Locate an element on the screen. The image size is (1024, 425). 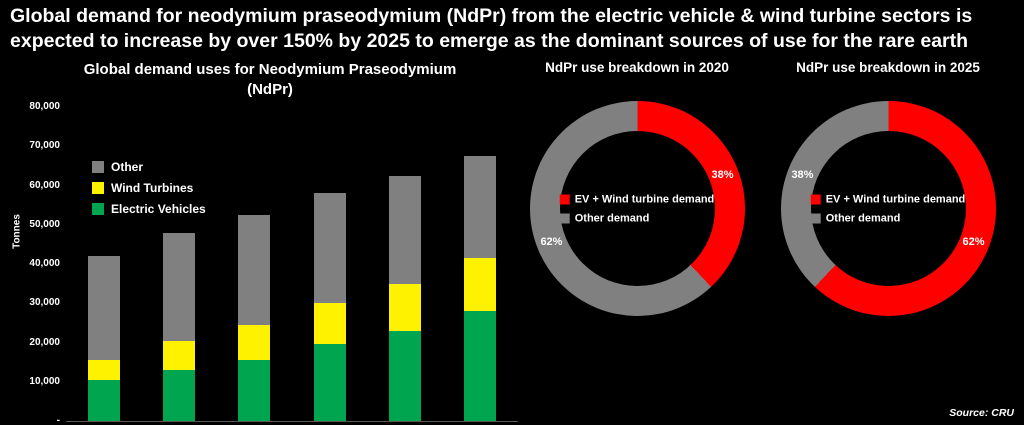
bar-2020 is located at coordinates (103, 338).